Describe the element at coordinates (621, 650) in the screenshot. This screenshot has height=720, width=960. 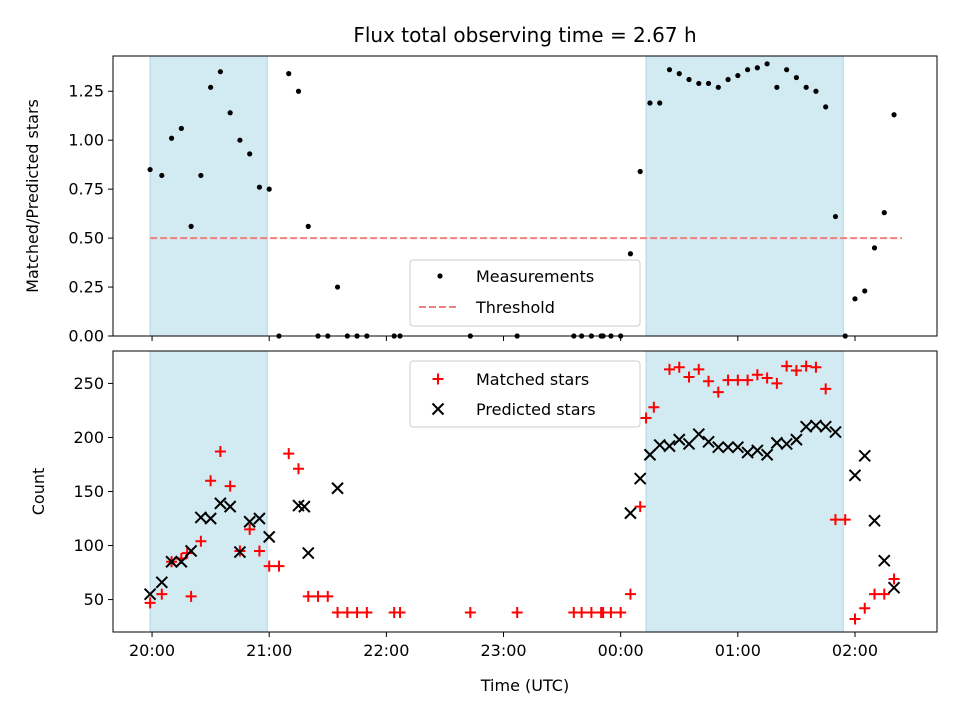
I see `x-tick-label: 00:00` at that location.